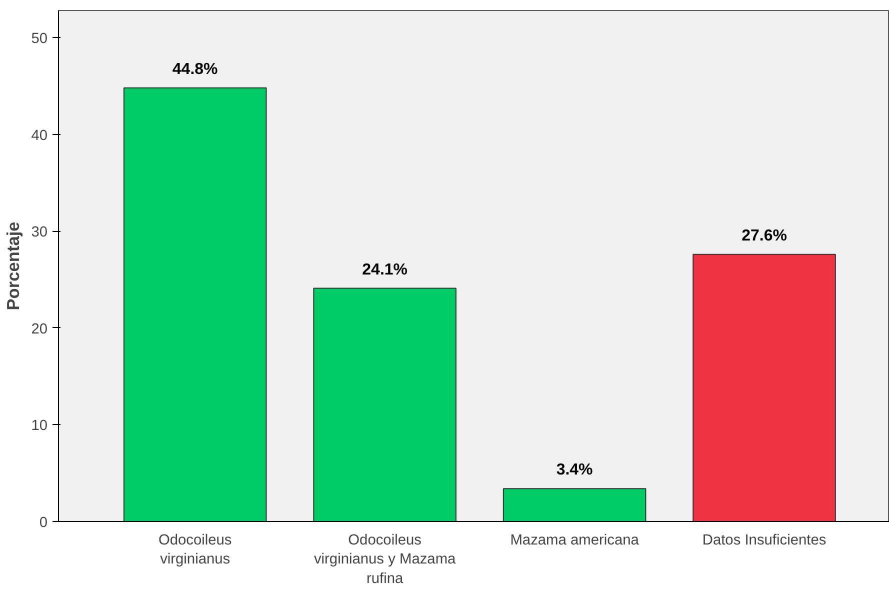  What do you see at coordinates (39, 329) in the screenshot?
I see `y-tick-label: 20` at bounding box center [39, 329].